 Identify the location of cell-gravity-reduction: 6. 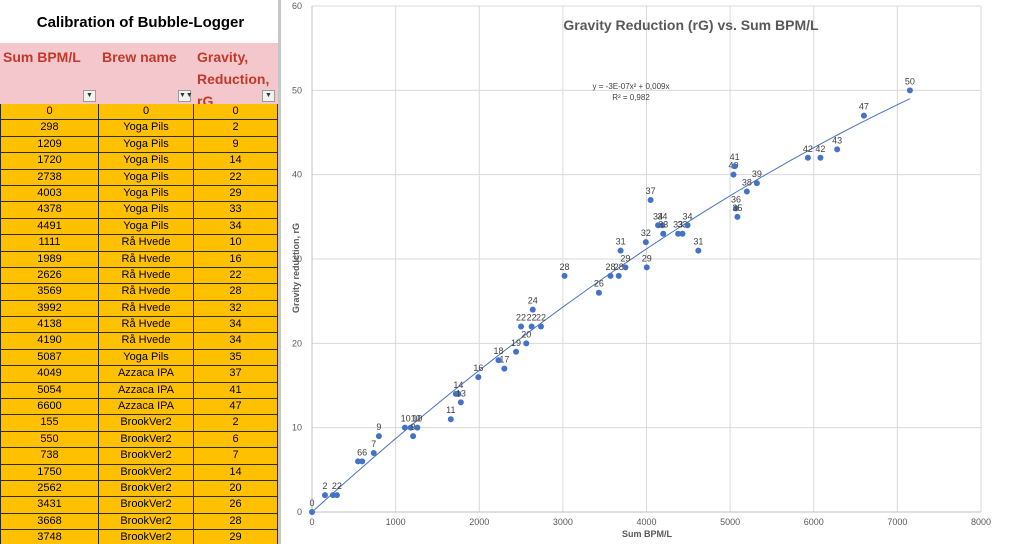
(236, 440).